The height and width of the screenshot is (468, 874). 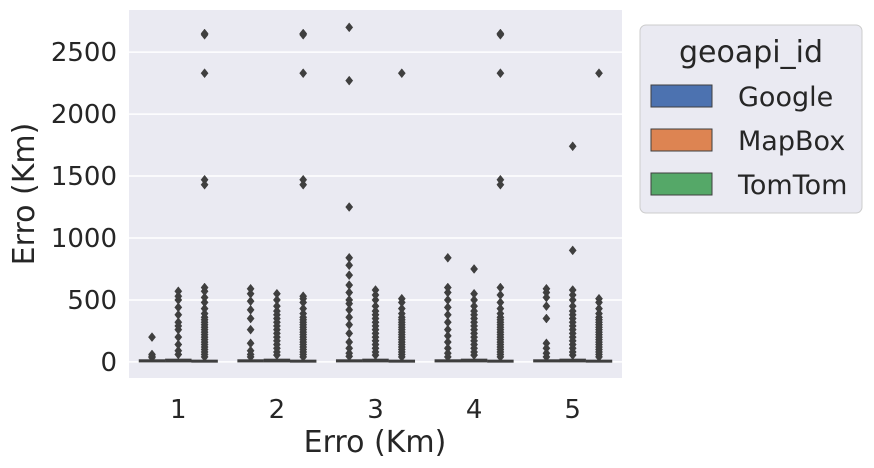 I want to click on x-tick-label: 2, so click(x=277, y=410).